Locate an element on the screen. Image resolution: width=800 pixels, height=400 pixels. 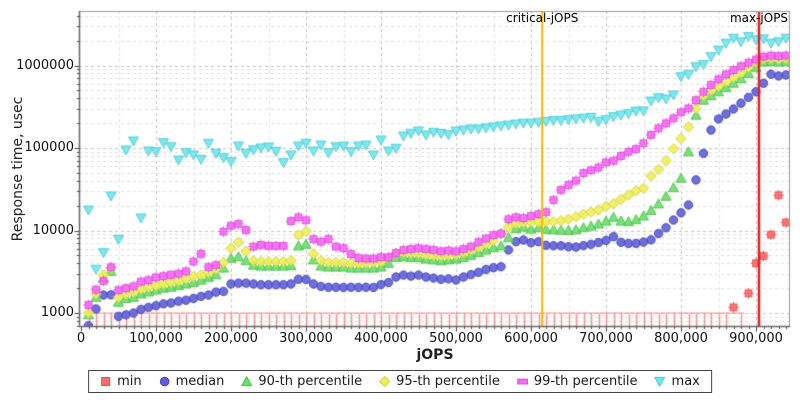
legend-marker-triangle-up-icon is located at coordinates (247, 381).